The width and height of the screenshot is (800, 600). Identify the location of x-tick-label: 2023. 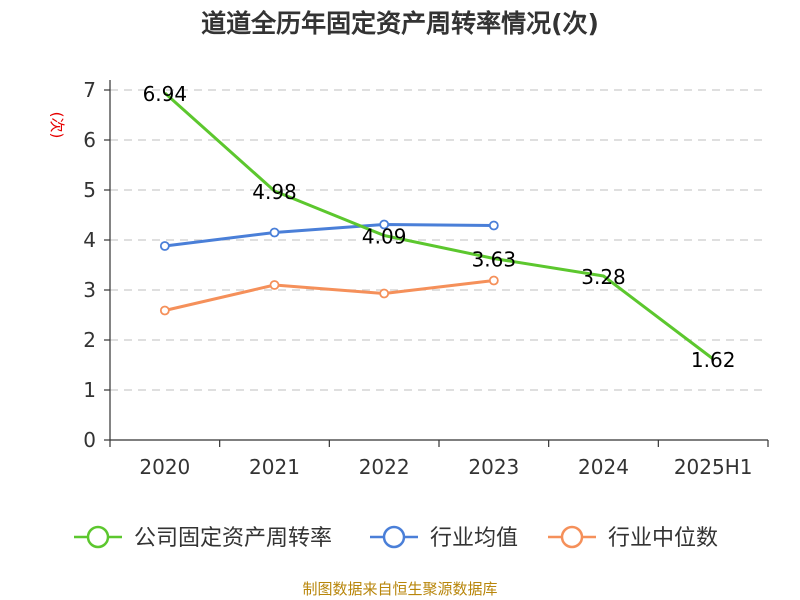
(493, 467).